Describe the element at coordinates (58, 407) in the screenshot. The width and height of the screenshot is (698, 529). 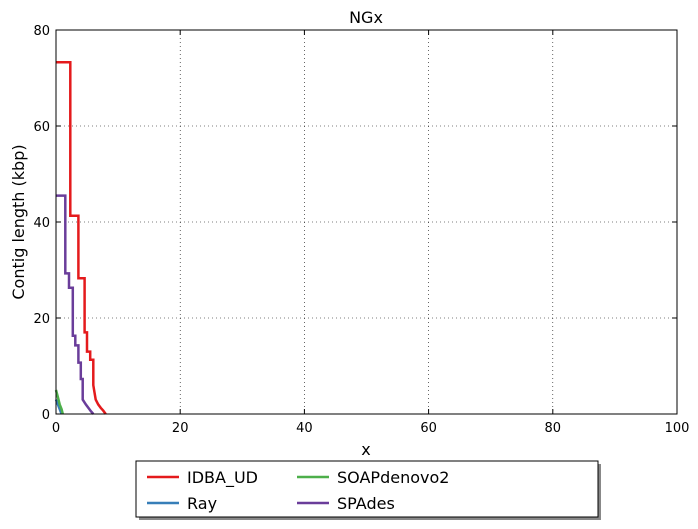
I see `series-line-ray` at that location.